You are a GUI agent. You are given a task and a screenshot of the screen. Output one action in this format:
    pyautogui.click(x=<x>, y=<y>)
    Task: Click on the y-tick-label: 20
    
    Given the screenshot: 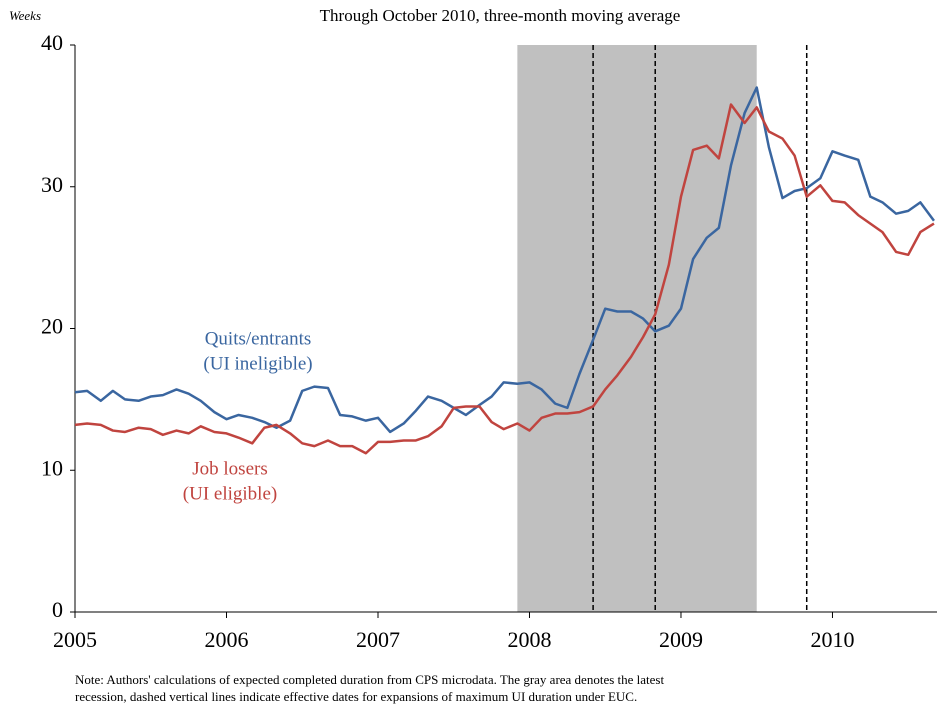 What is the action you would take?
    pyautogui.click(x=52, y=326)
    